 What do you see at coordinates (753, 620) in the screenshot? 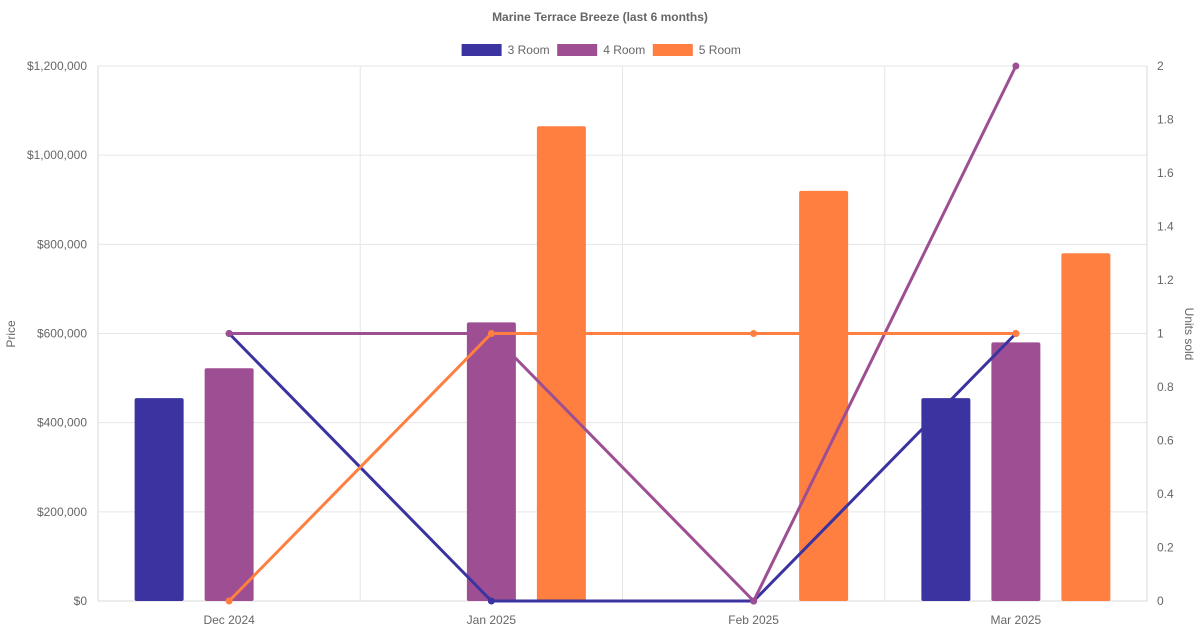
I see `x-tick-label: Feb 2025` at bounding box center [753, 620].